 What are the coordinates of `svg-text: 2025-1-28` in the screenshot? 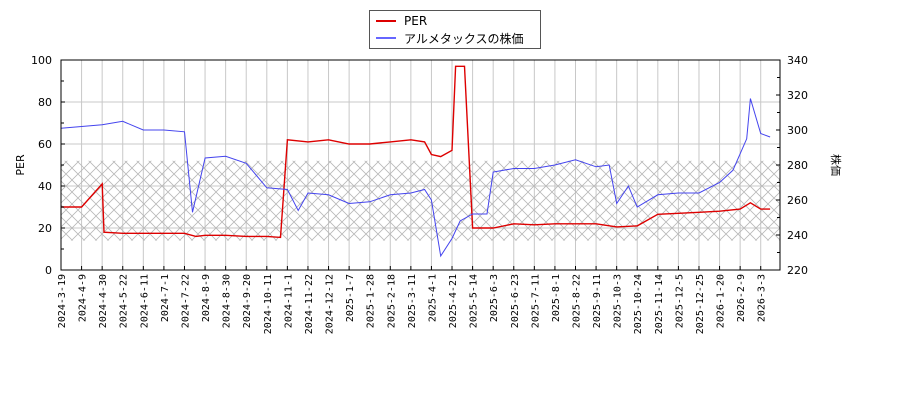 It's located at (371, 301).